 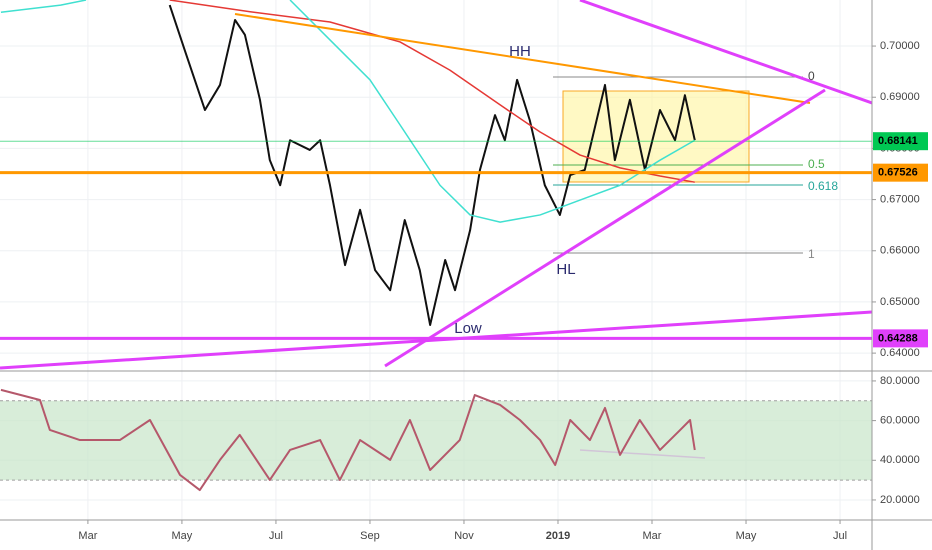 I want to click on price-label: 0.64288, so click(x=898, y=338).